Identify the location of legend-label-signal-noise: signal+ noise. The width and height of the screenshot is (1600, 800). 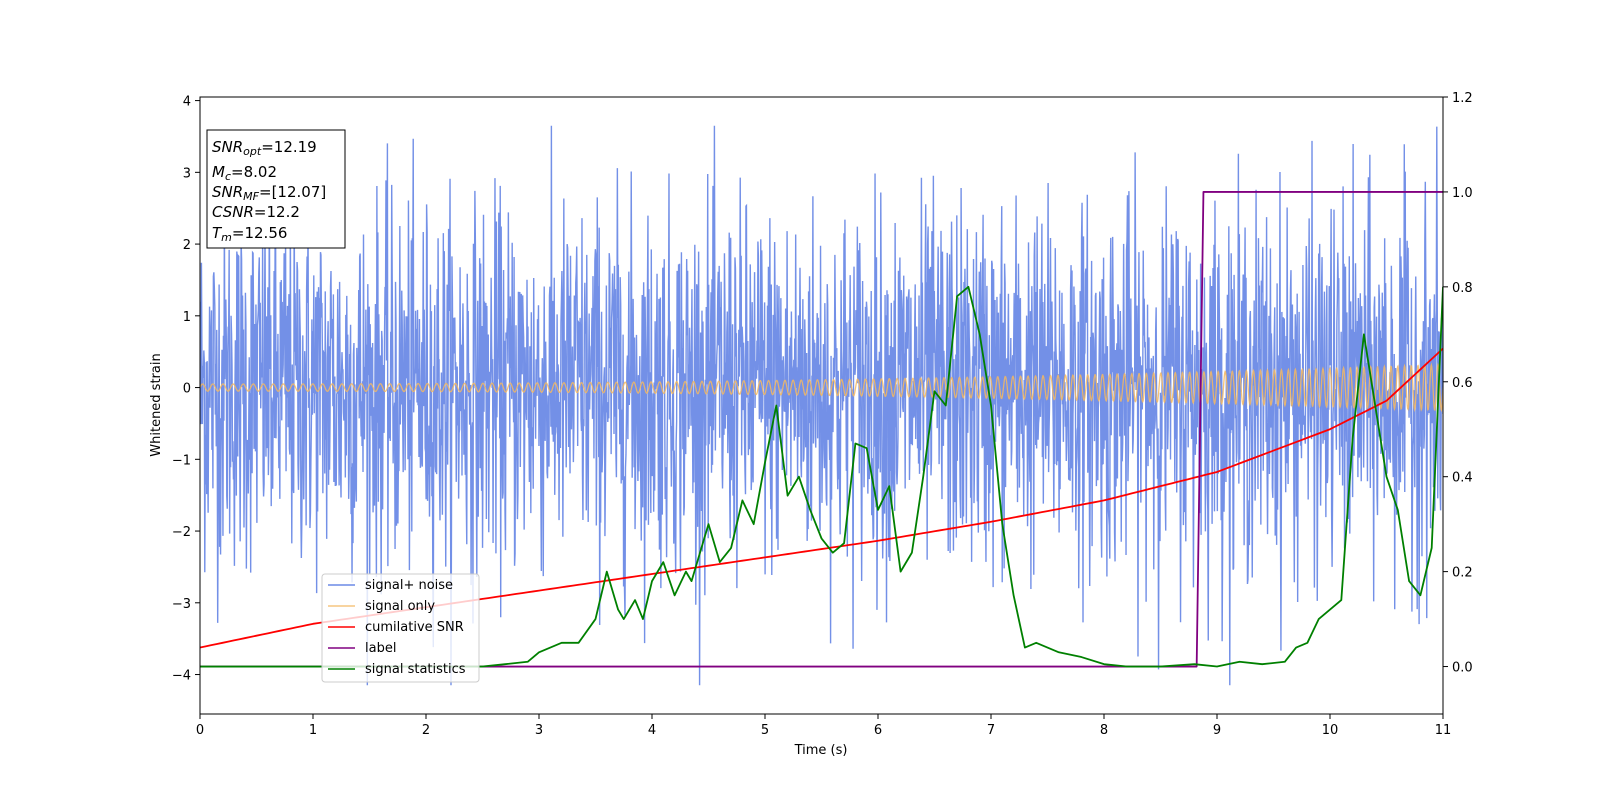
(409, 585).